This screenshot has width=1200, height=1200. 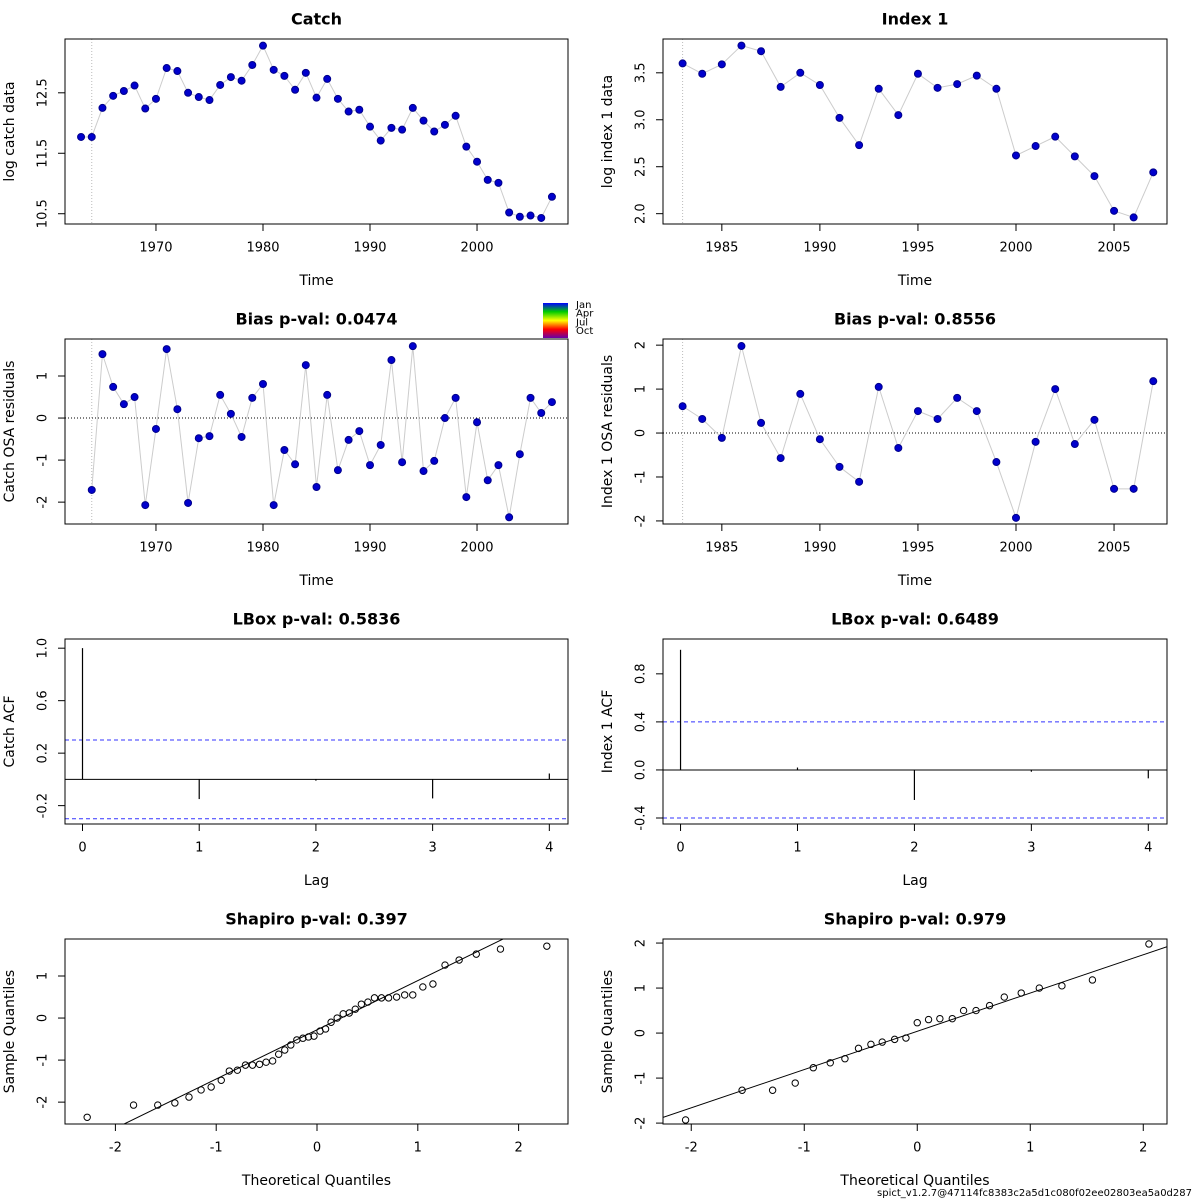 What do you see at coordinates (316, 19) in the screenshot?
I see `panel-title: Catch` at bounding box center [316, 19].